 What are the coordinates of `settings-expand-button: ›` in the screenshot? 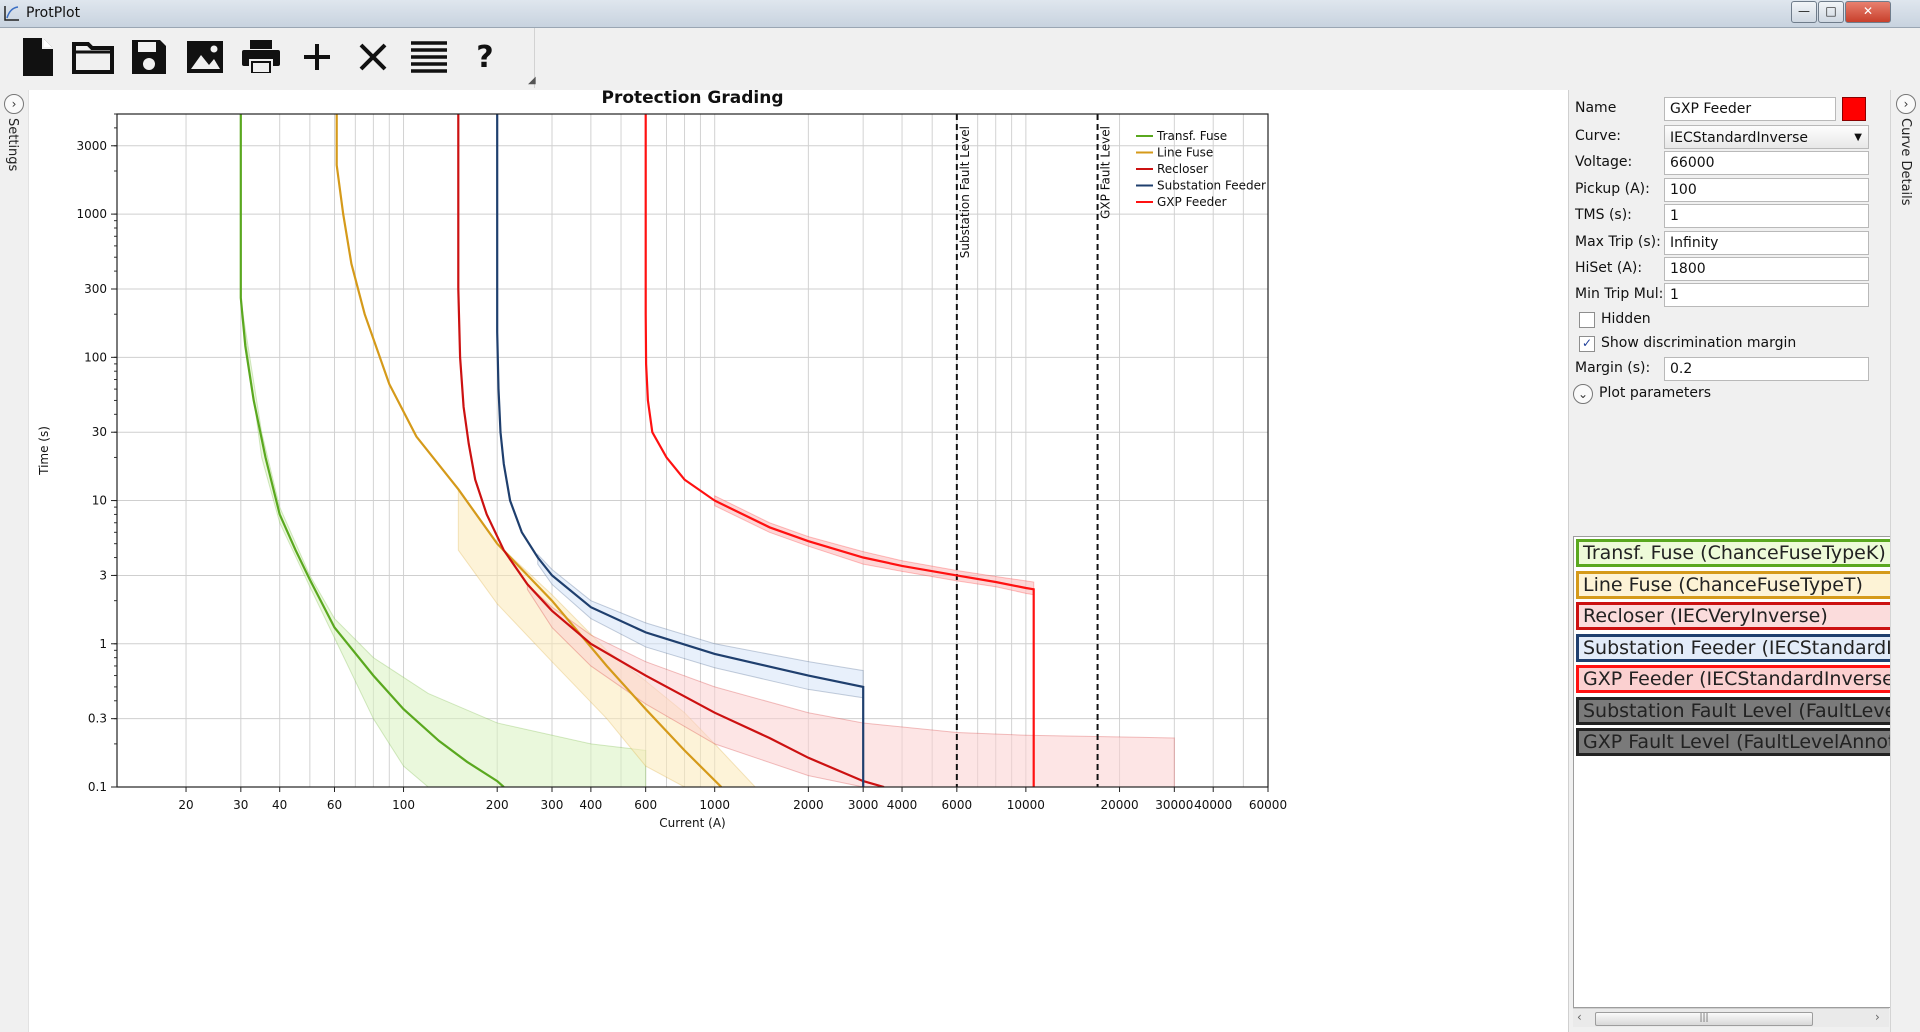 It's located at (14, 104).